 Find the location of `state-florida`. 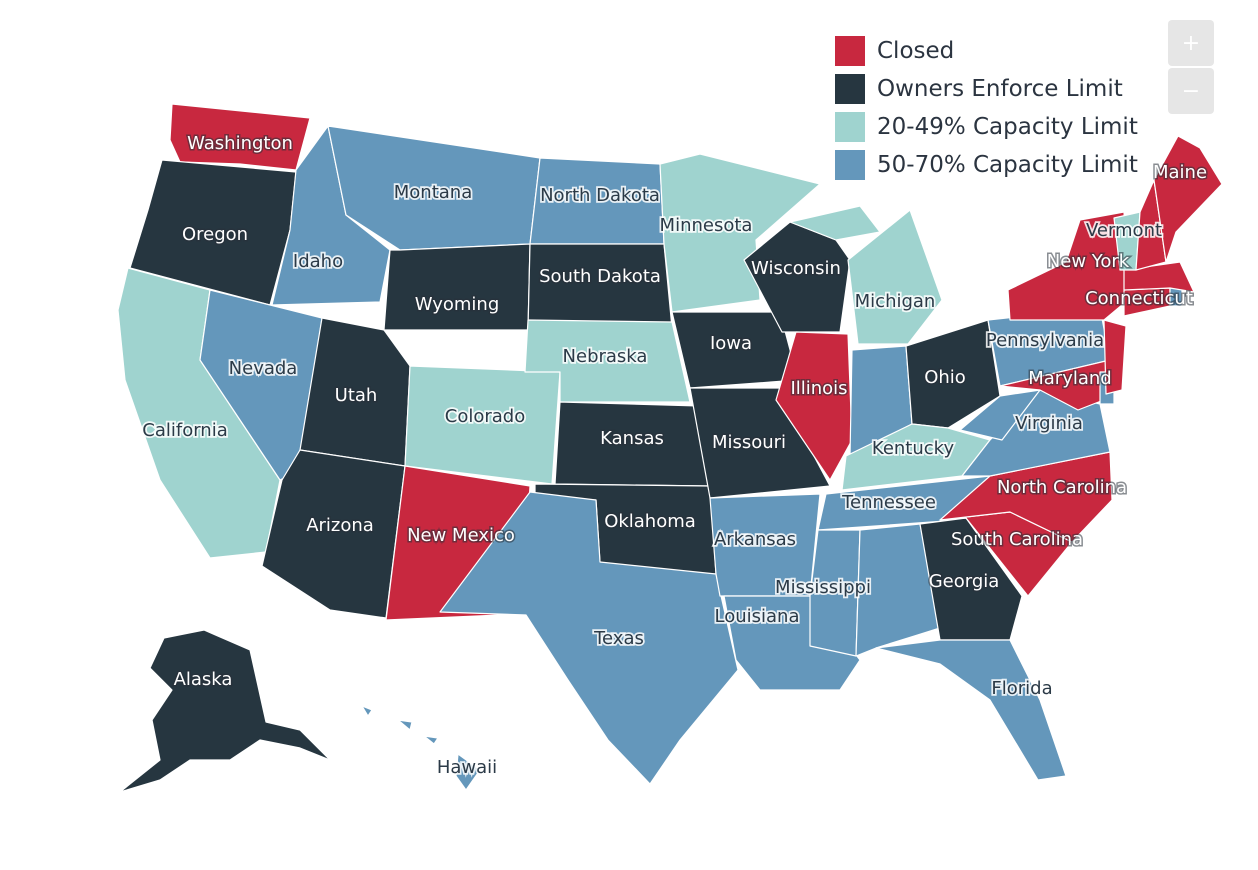

state-florida is located at coordinates (971, 710).